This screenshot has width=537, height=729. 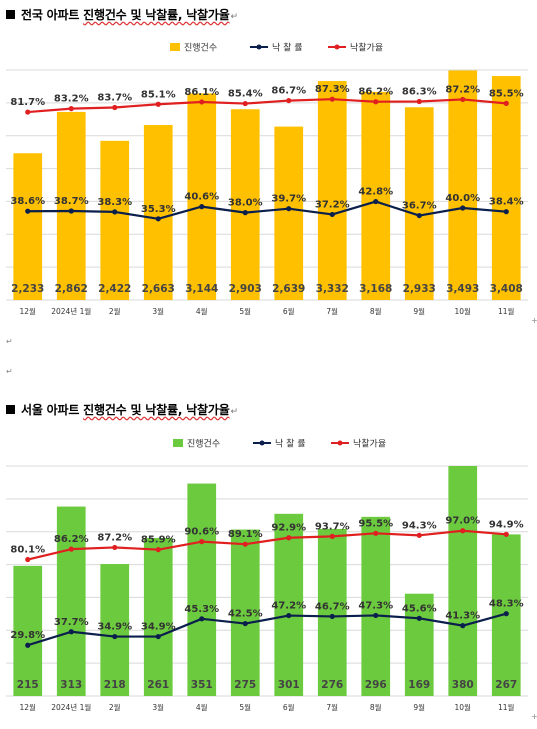 I want to click on bar-value-label: 3,144, so click(x=201, y=289).